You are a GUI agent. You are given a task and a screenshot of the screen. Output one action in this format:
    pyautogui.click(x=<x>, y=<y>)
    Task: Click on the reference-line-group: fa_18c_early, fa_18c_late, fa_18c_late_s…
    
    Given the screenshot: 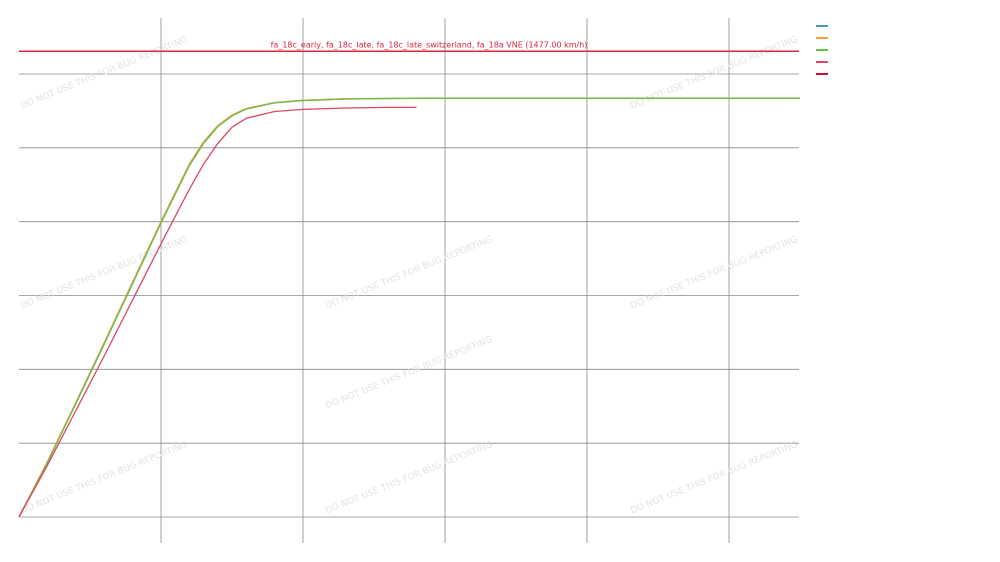 What is the action you would take?
    pyautogui.click(x=409, y=46)
    